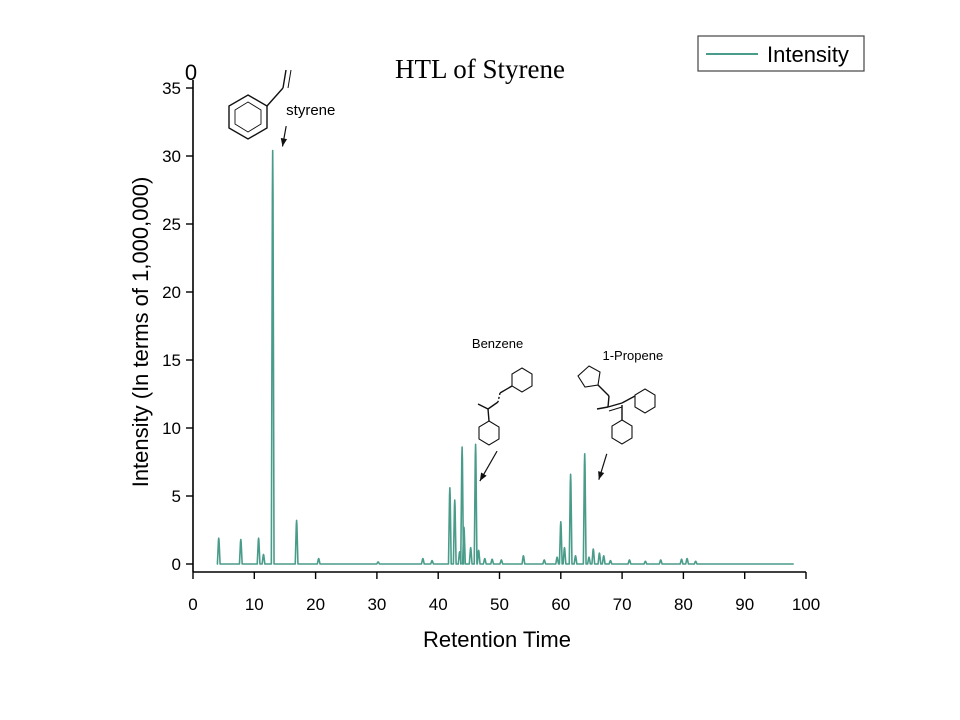  What do you see at coordinates (376, 604) in the screenshot?
I see `x-tick-label: 30` at bounding box center [376, 604].